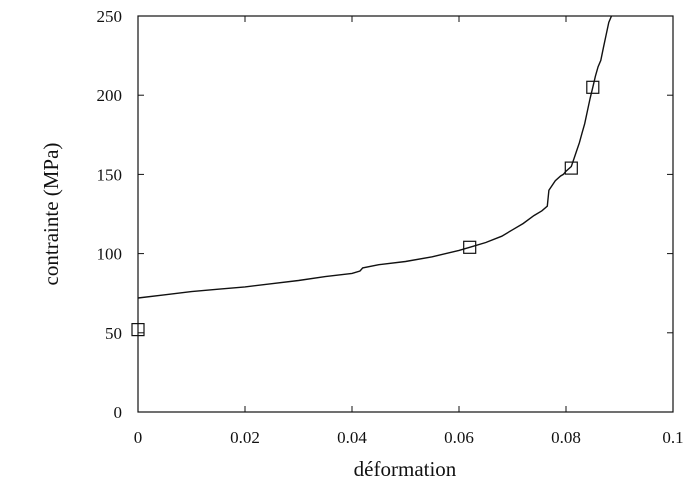  I want to click on y-tick-labels: 0 50 100 150 200 250, so click(110, 214).